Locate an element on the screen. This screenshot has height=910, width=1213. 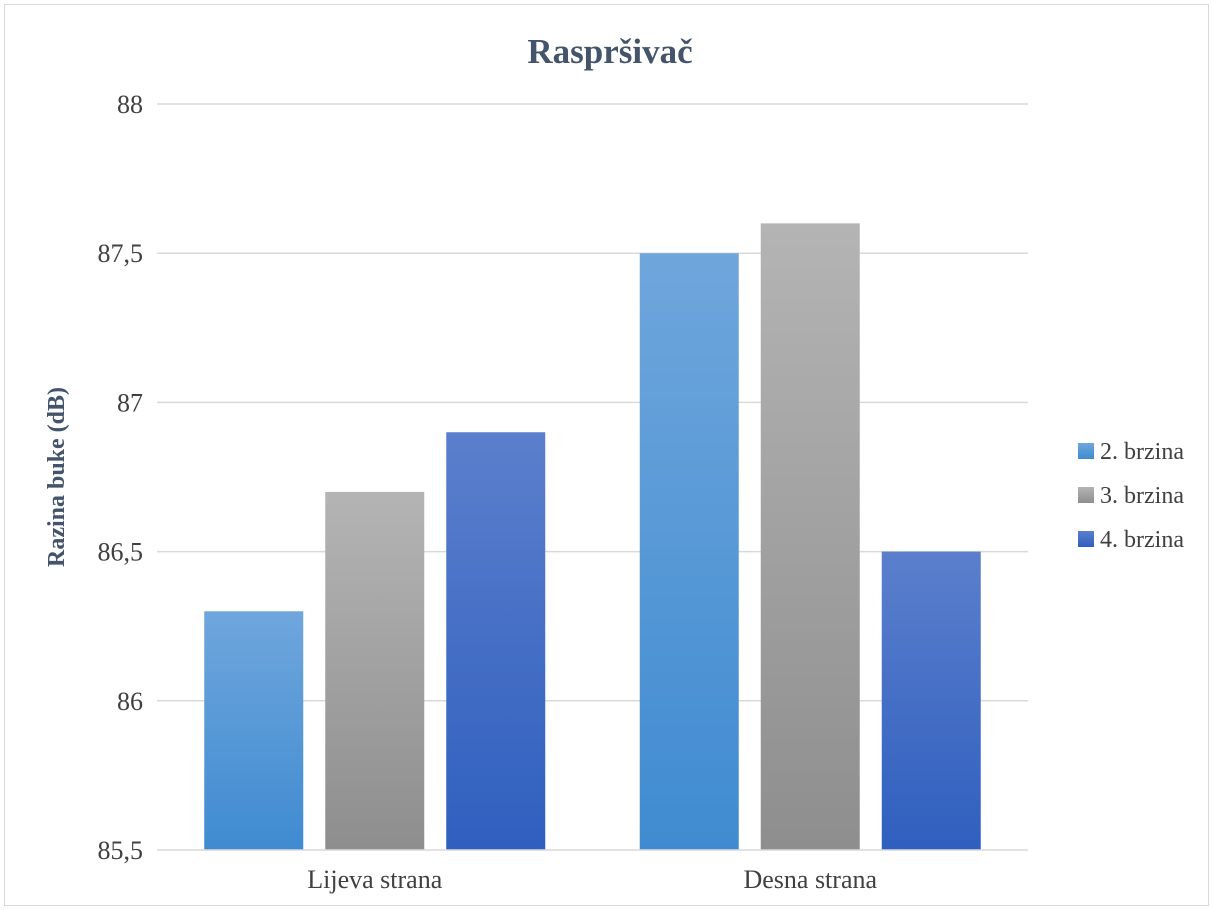
legend-label: 4. brzina is located at coordinates (1142, 540).